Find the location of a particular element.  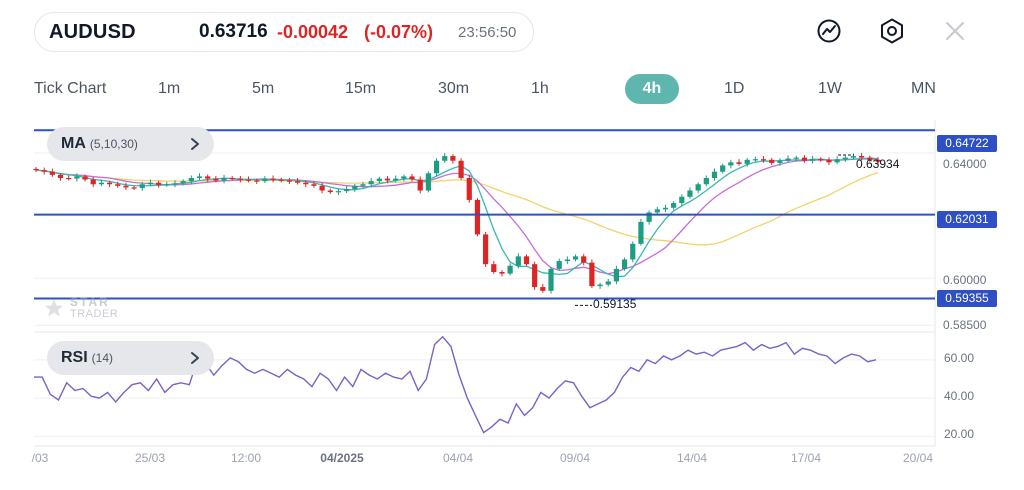

tab-1m: 1m is located at coordinates (169, 88).